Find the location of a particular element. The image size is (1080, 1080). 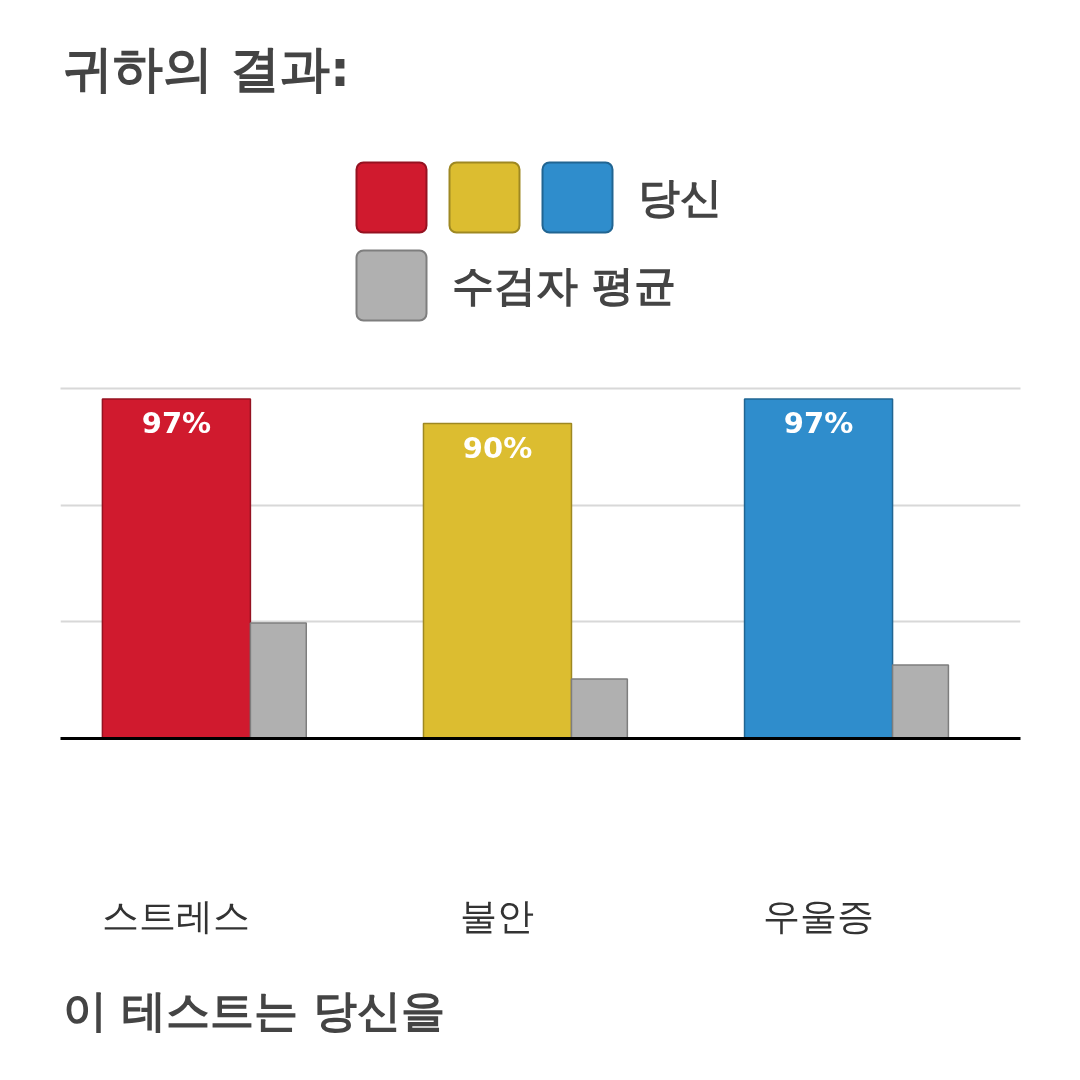

text: 이 테스트는 당신을 is located at coordinates (254, 1010).